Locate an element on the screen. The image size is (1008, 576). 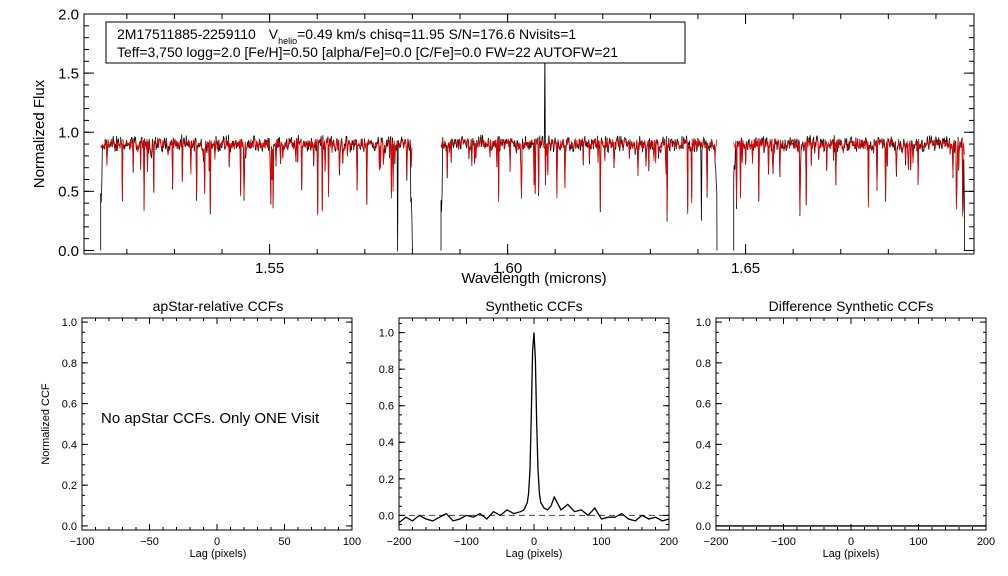
star-id: 2M17511885-2259110 is located at coordinates (186, 34).